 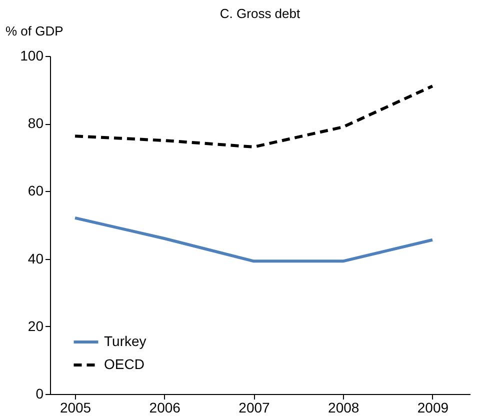 I want to click on legend-label: Turkey, so click(x=125, y=341).